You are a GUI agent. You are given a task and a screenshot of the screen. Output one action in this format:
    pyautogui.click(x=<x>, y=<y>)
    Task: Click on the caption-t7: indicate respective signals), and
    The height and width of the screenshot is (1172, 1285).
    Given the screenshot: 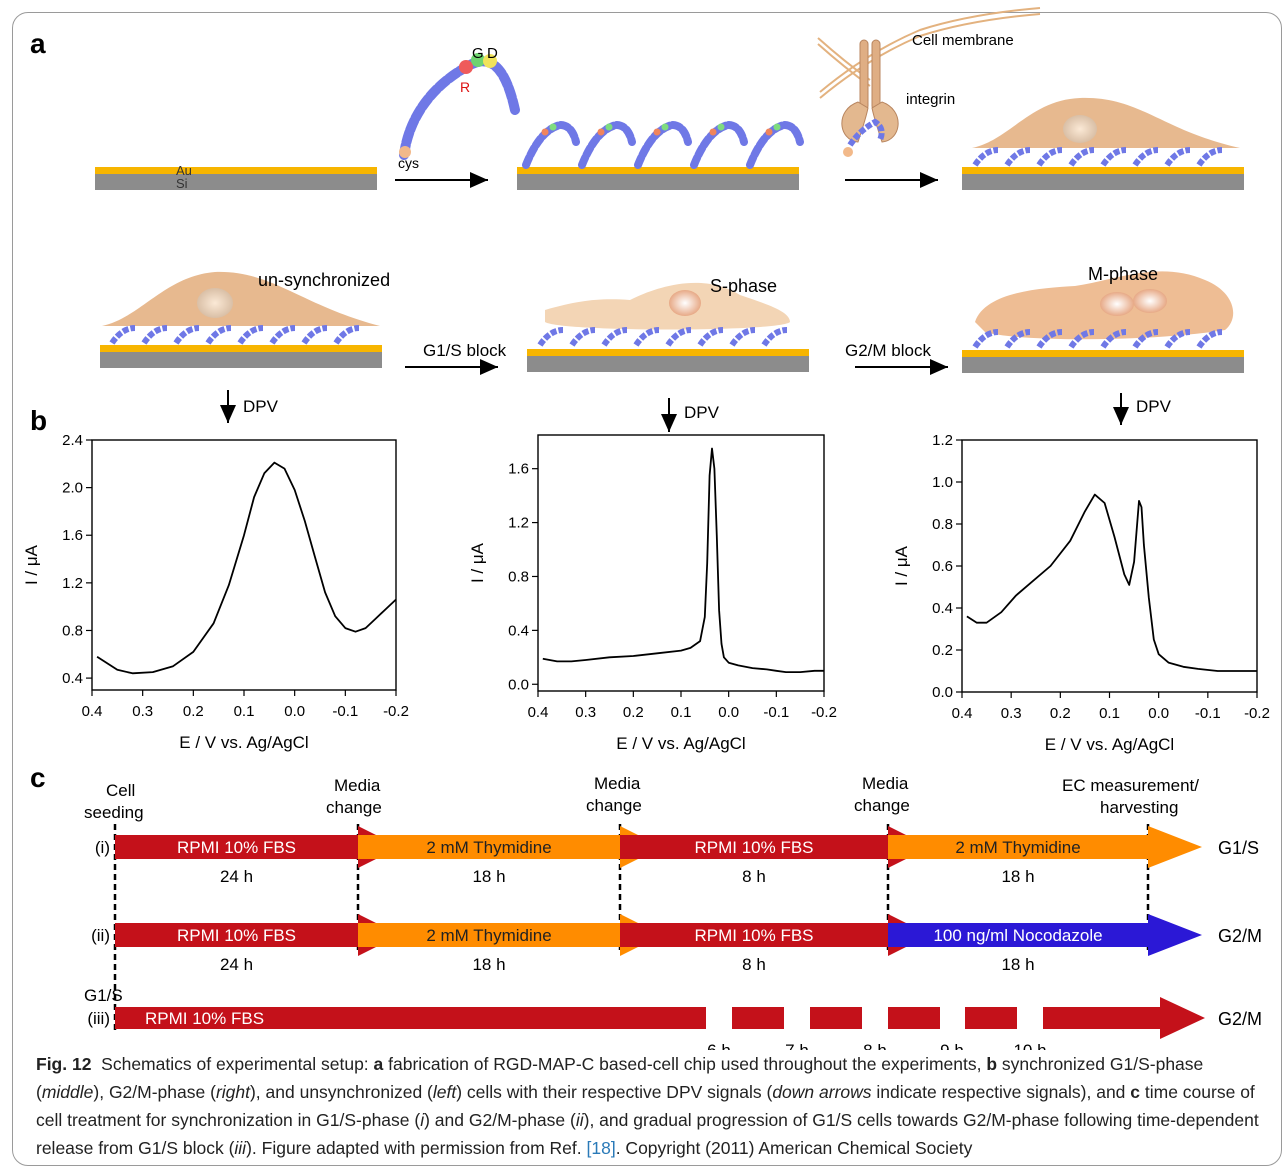 What is the action you would take?
    pyautogui.click(x=1001, y=1092)
    